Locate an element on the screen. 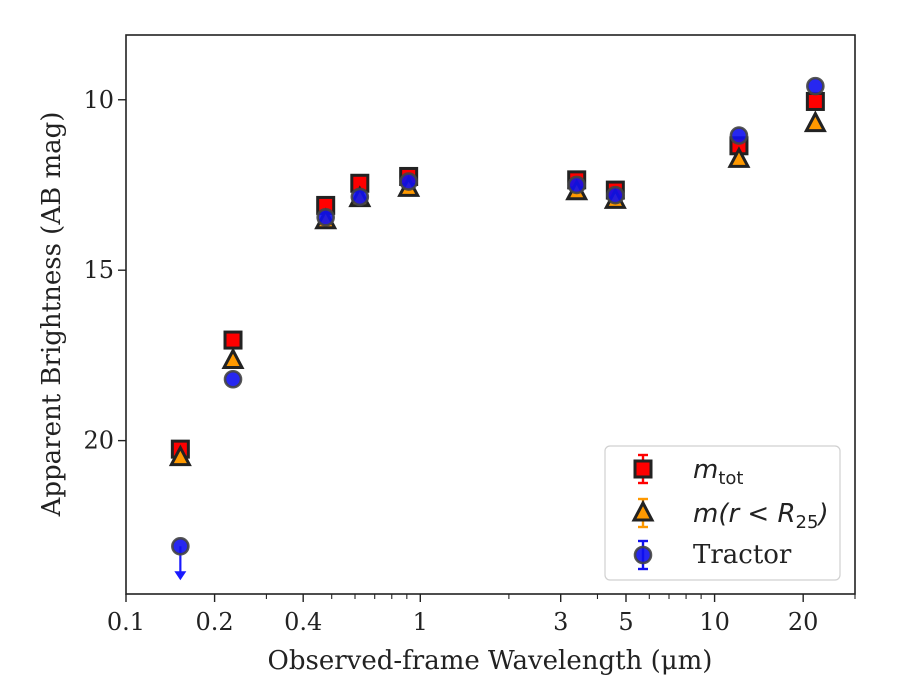 The image size is (900, 700). x-tick-label: 0.1 is located at coordinates (126, 622).